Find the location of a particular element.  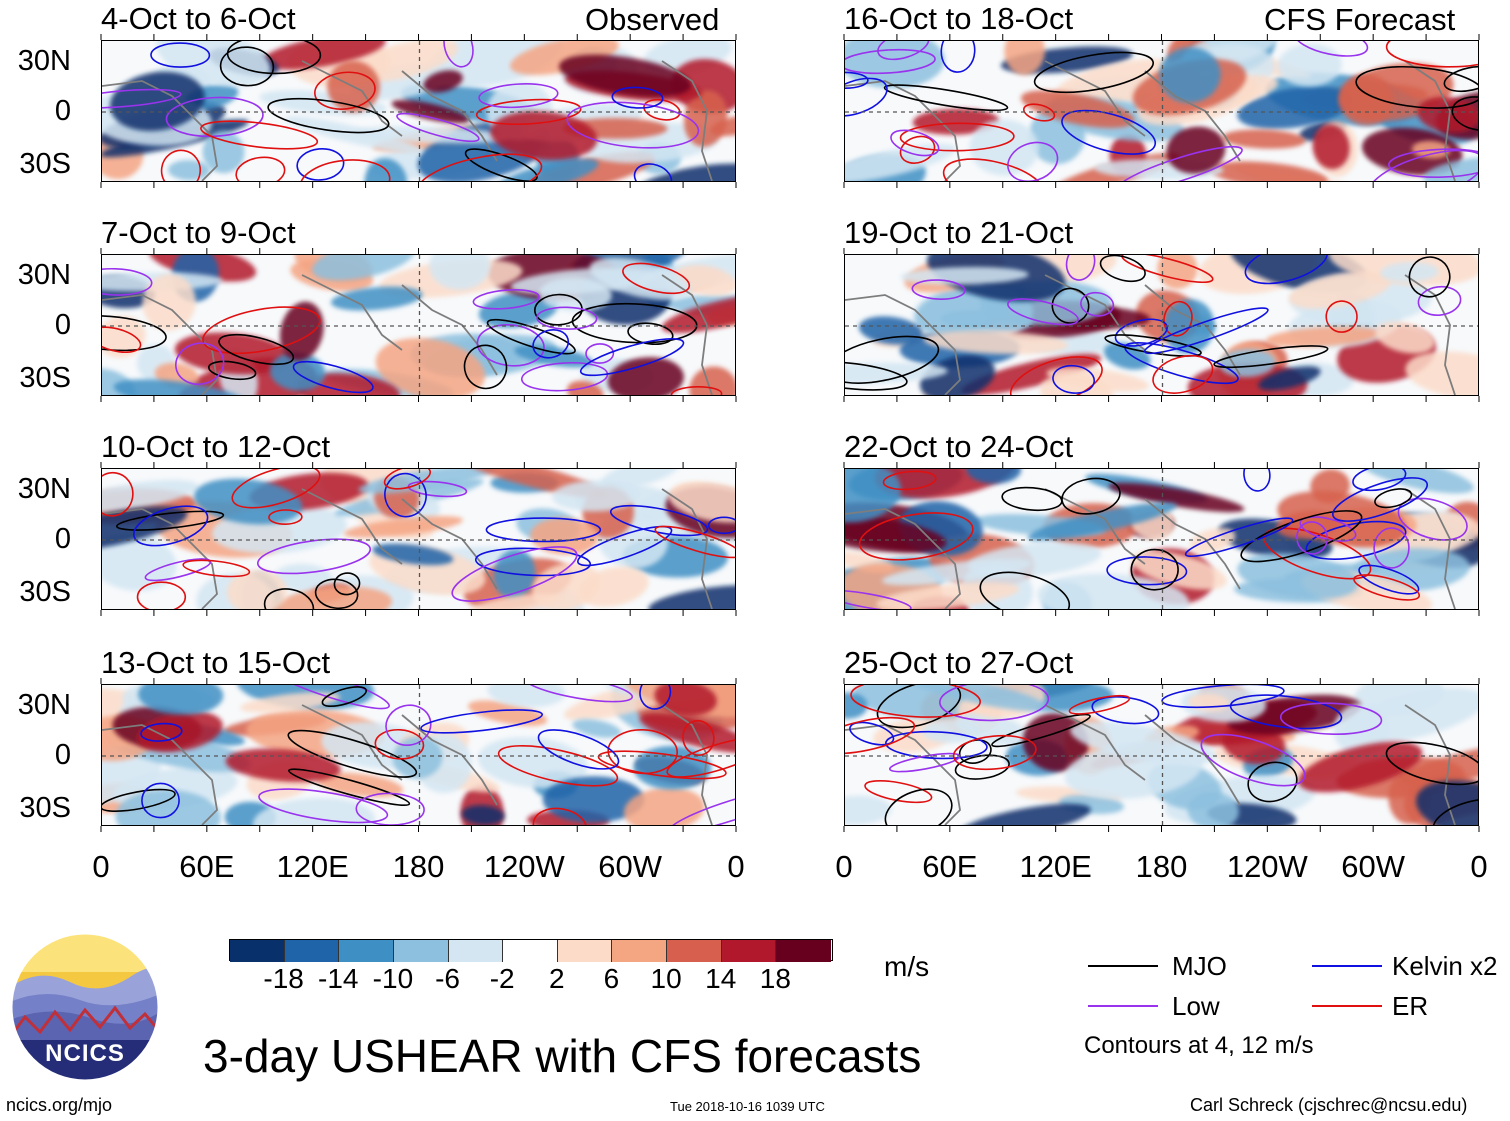

legend-label-mjo: MJO is located at coordinates (1199, 966).